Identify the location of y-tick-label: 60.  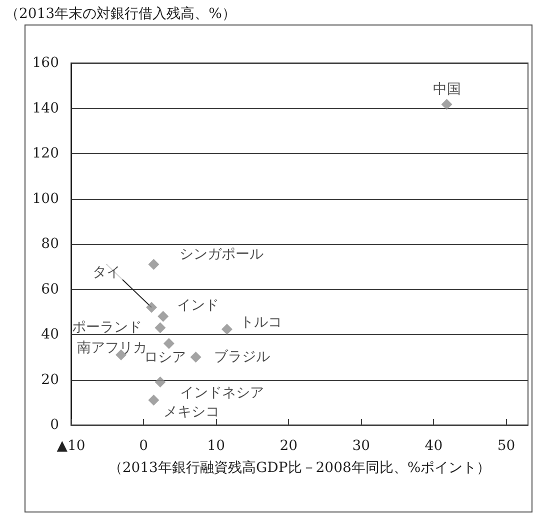
(50, 289).